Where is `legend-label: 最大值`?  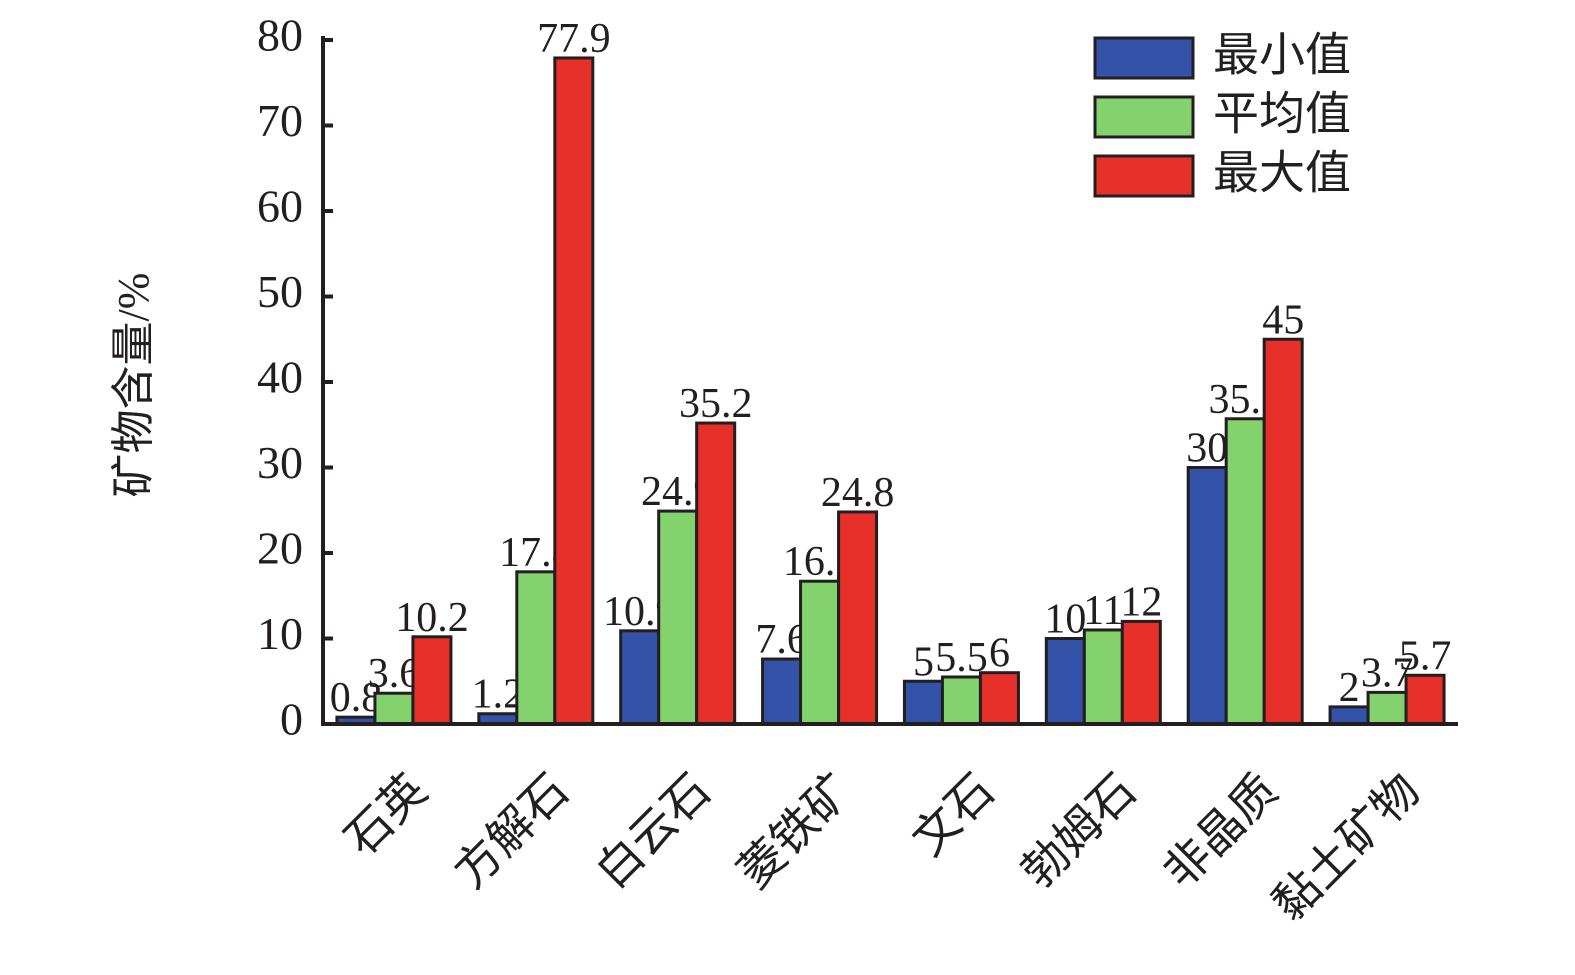
legend-label: 最大值 is located at coordinates (1282, 173).